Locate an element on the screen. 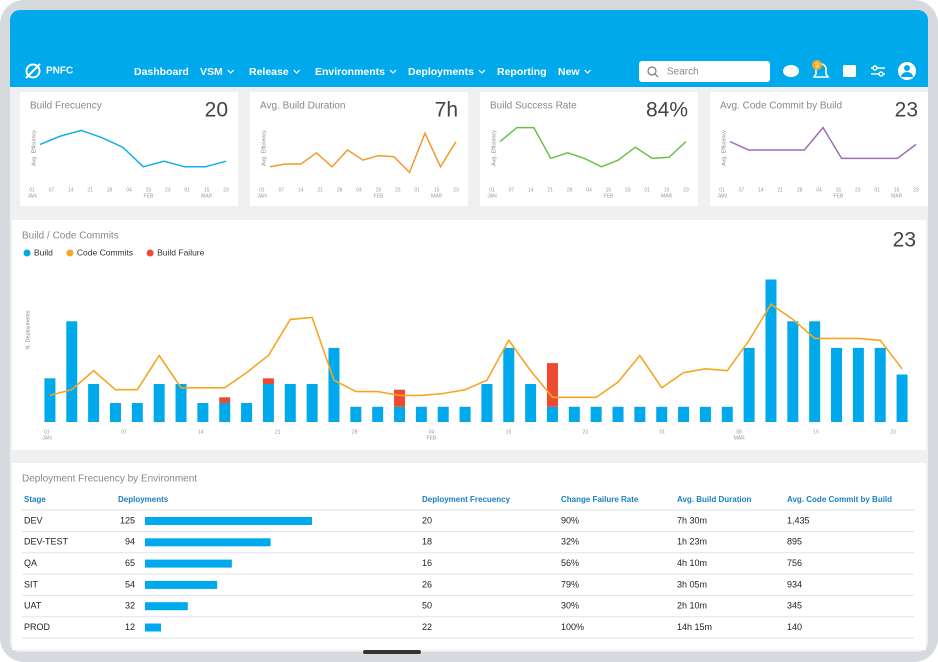 The height and width of the screenshot is (662, 938). nav-item: VSM is located at coordinates (211, 72).